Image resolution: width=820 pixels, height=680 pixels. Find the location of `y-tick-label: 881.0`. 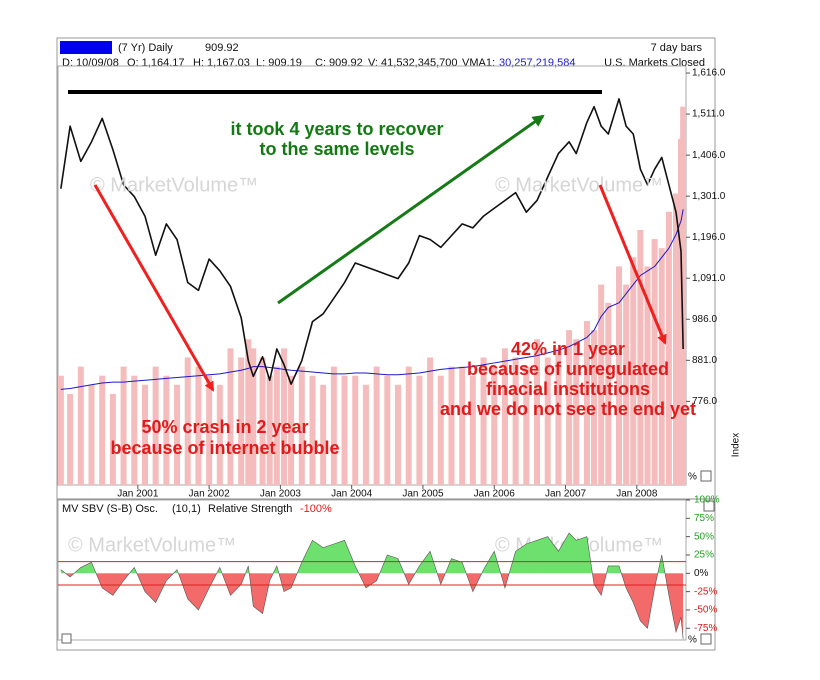

y-tick-label: 881.0 is located at coordinates (704, 360).